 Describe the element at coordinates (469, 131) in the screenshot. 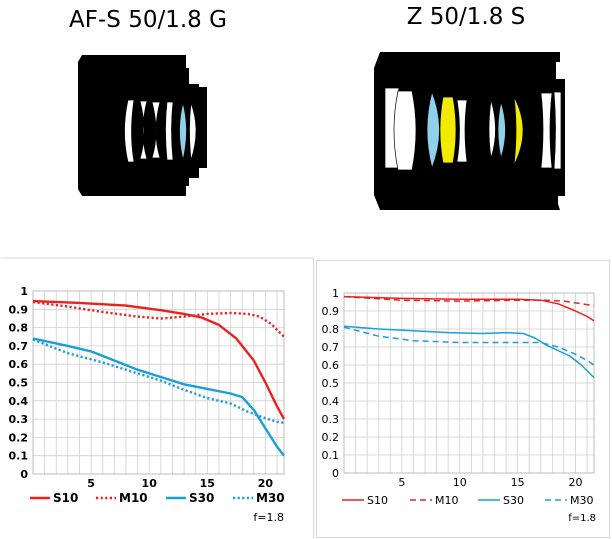

I see `right-lens-diagram` at that location.